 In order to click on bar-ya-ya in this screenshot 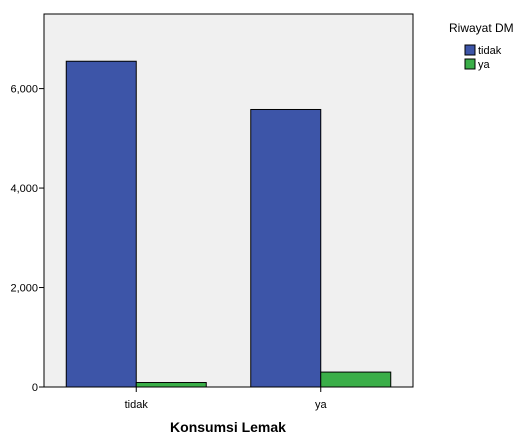, I will do `click(356, 379)`.